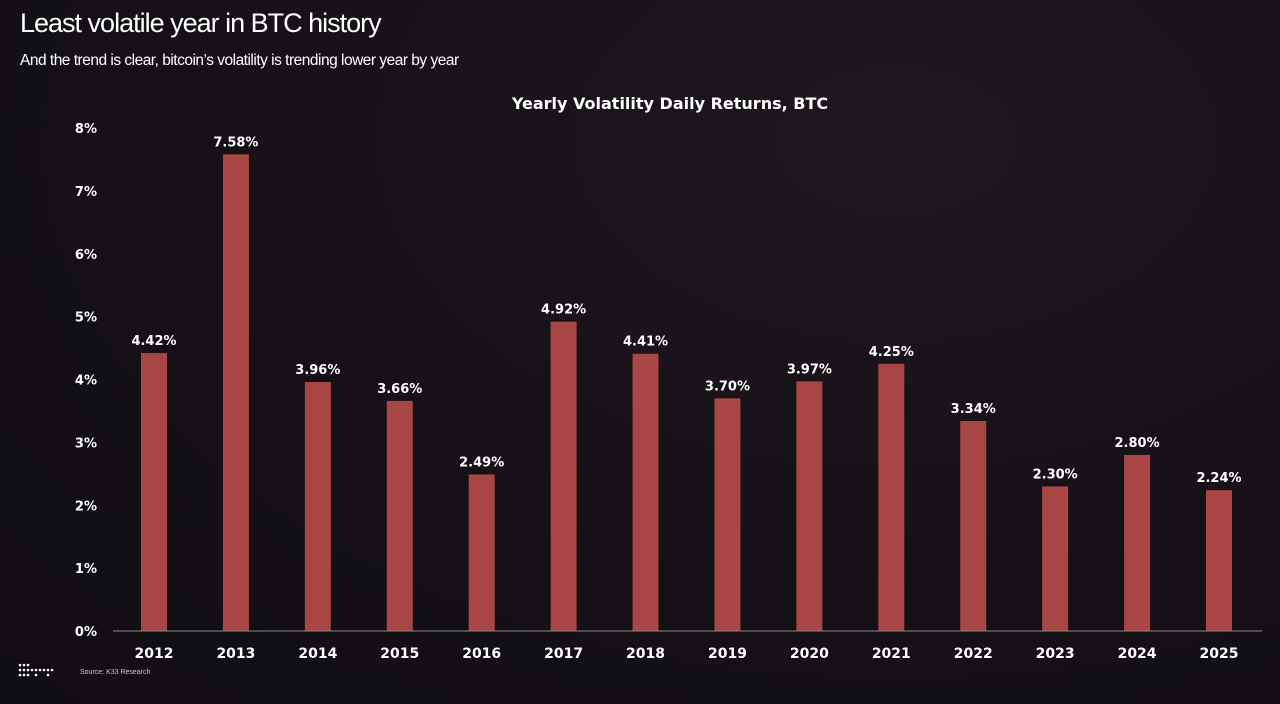 The height and width of the screenshot is (704, 1280). What do you see at coordinates (1137, 542) in the screenshot?
I see `bar-2024` at bounding box center [1137, 542].